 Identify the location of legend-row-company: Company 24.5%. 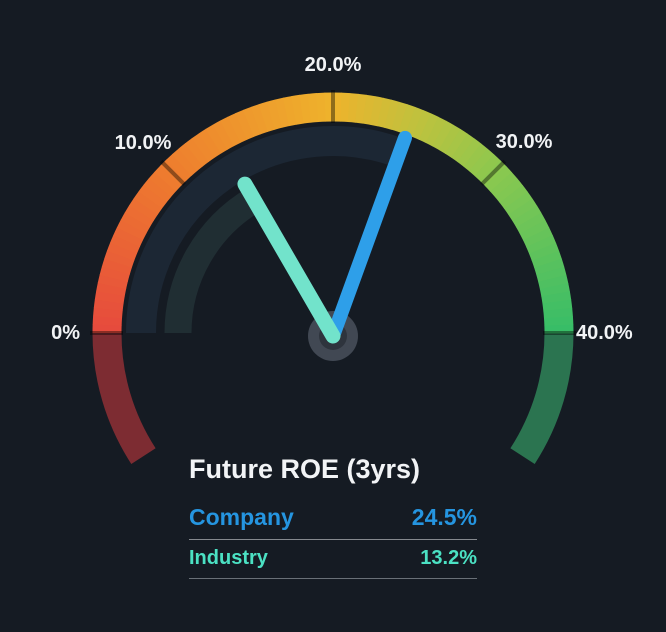
(333, 520).